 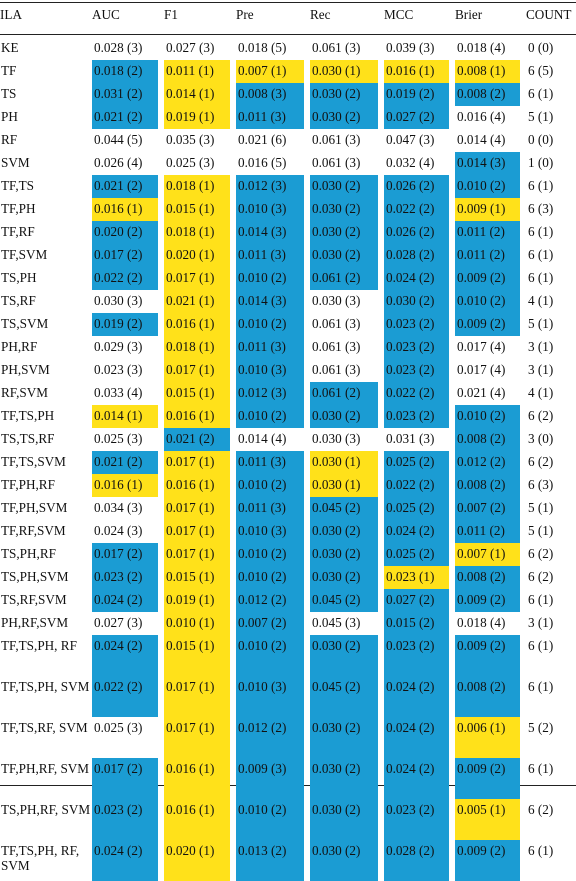 What do you see at coordinates (106, 14) in the screenshot?
I see `header-auc: AUC` at bounding box center [106, 14].